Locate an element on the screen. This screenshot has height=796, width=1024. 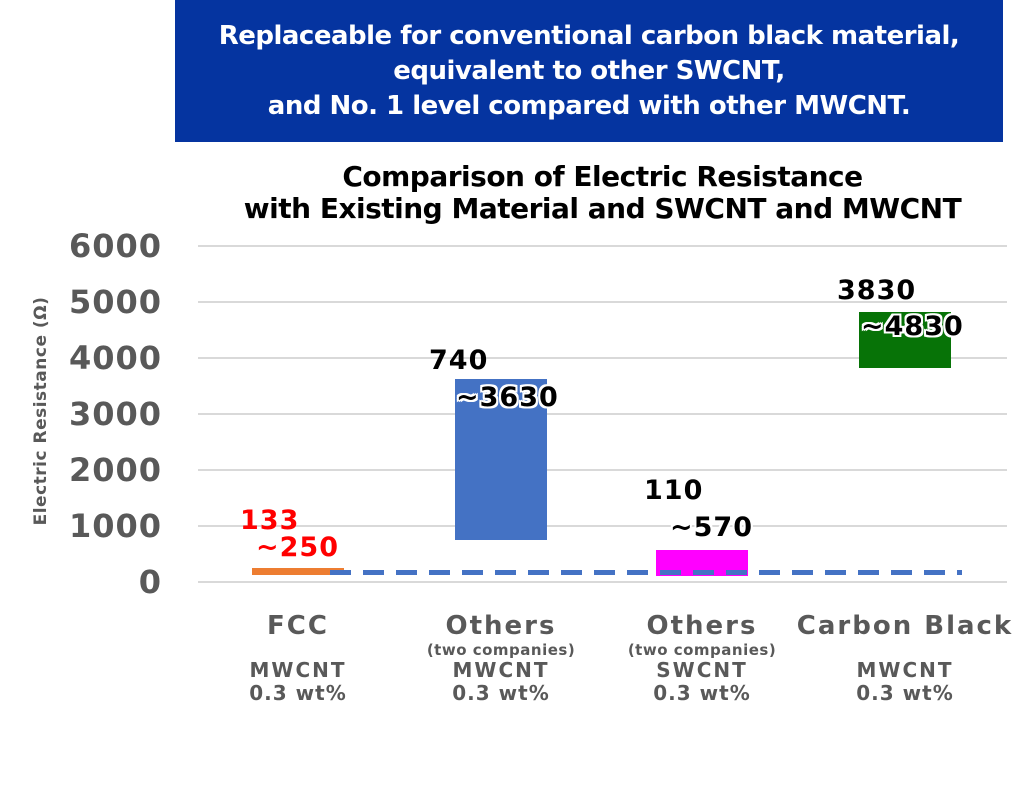
bar-value-high-label: ~4830 is located at coordinates (912, 326).